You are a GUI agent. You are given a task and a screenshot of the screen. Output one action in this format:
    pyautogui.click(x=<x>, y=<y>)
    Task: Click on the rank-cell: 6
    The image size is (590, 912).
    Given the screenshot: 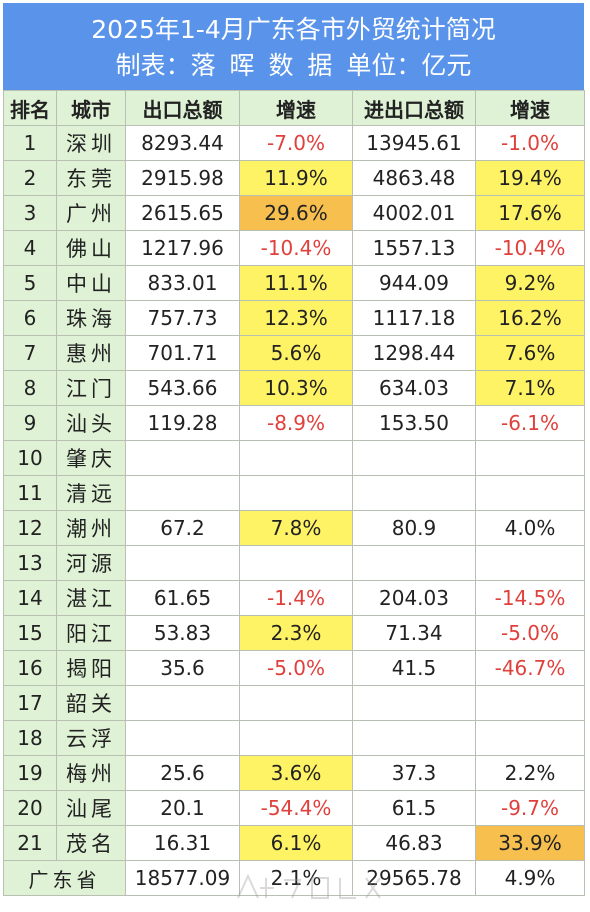 What is the action you would take?
    pyautogui.click(x=30, y=318)
    